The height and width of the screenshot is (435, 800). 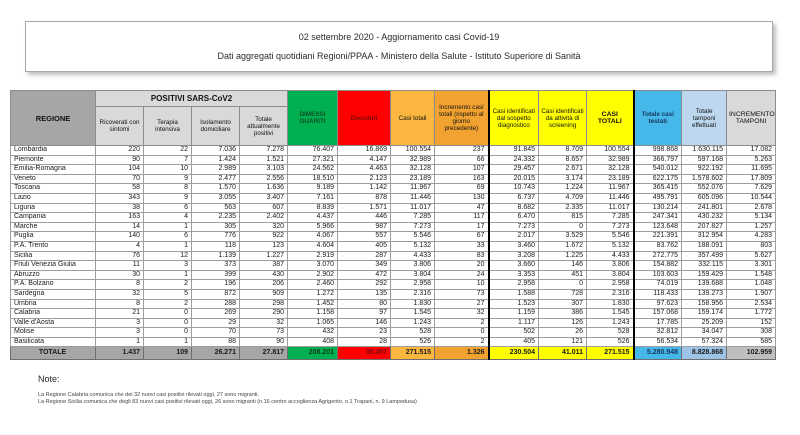 I want to click on value-cell: 298, so click(x=263, y=304).